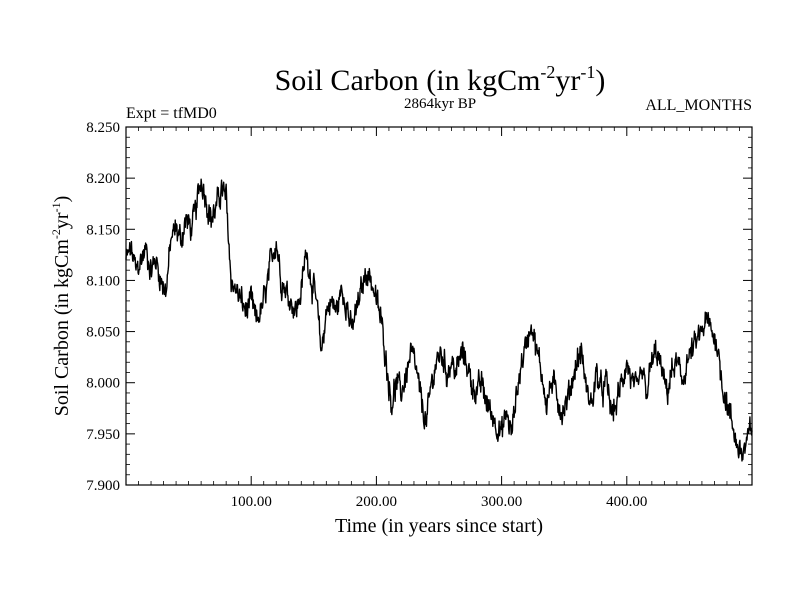  Describe the element at coordinates (103, 384) in the screenshot. I see `y-tick-label: 8.000` at that location.